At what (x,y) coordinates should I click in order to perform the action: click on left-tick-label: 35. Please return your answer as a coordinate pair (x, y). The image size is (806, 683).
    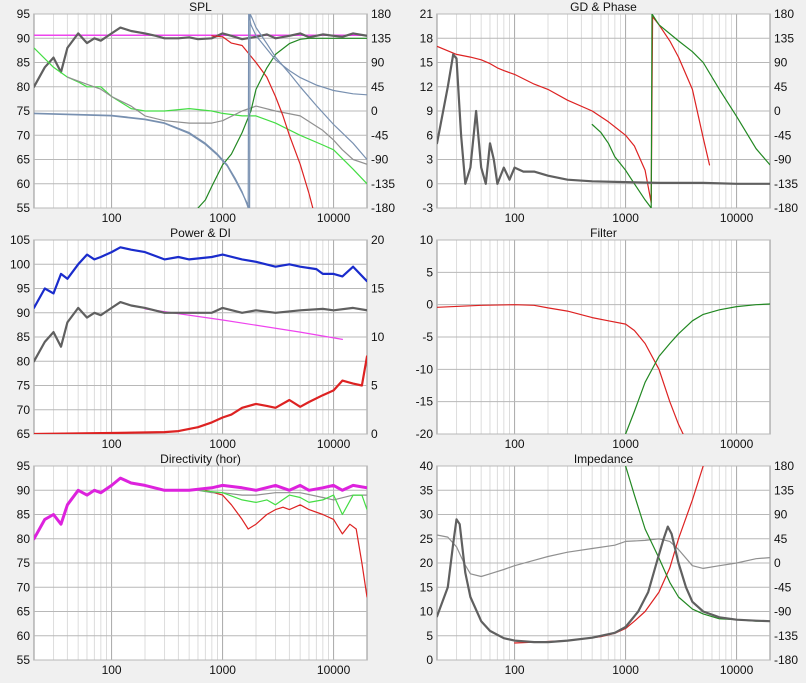
    Looking at the image, I should click on (427, 490).